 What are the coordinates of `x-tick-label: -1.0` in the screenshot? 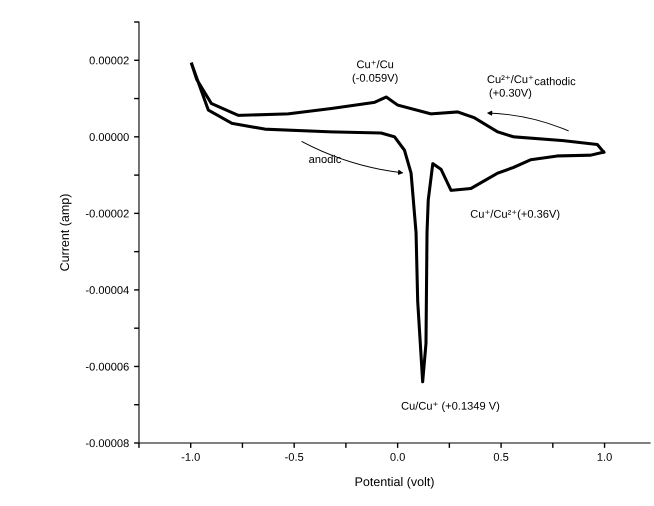 It's located at (191, 457).